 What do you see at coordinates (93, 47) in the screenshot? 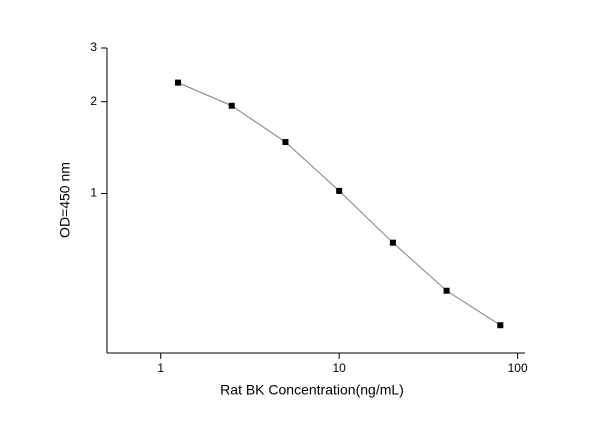
I see `y-tick-label: 3` at bounding box center [93, 47].